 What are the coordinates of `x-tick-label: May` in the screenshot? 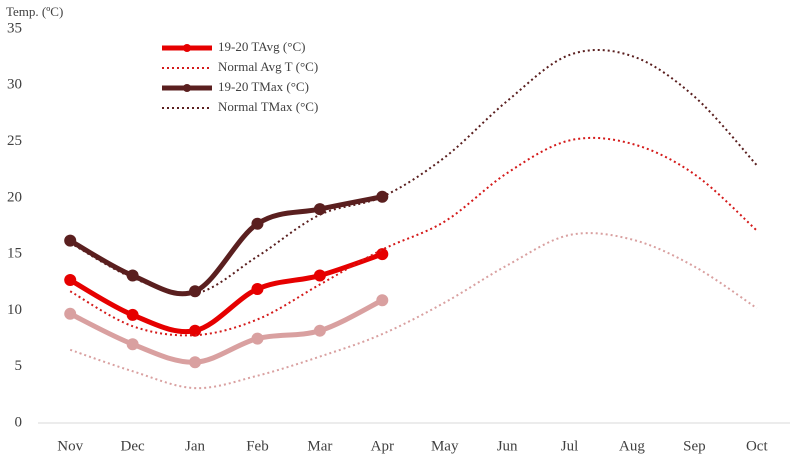 It's located at (445, 446).